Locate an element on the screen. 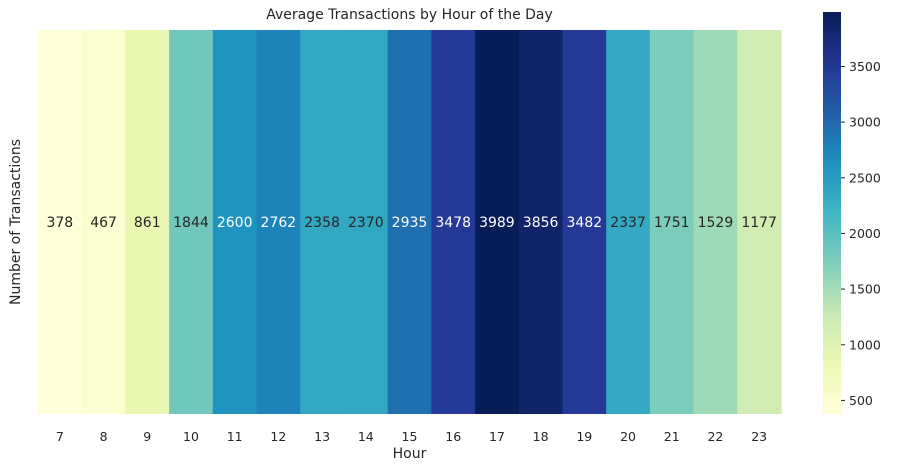 This screenshot has width=904, height=473. x-tick-label: 23 is located at coordinates (759, 436).